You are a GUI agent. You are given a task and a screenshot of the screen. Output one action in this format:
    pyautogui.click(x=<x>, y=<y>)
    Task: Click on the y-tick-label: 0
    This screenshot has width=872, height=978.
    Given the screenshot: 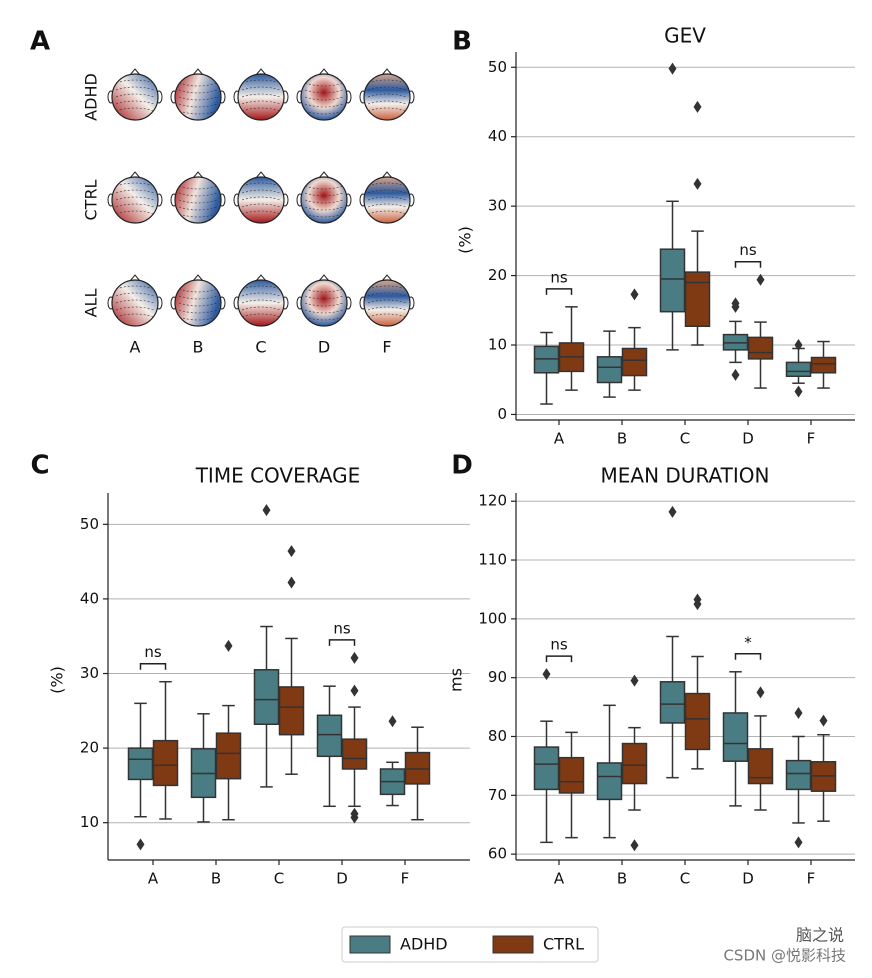 What is the action you would take?
    pyautogui.click(x=502, y=414)
    